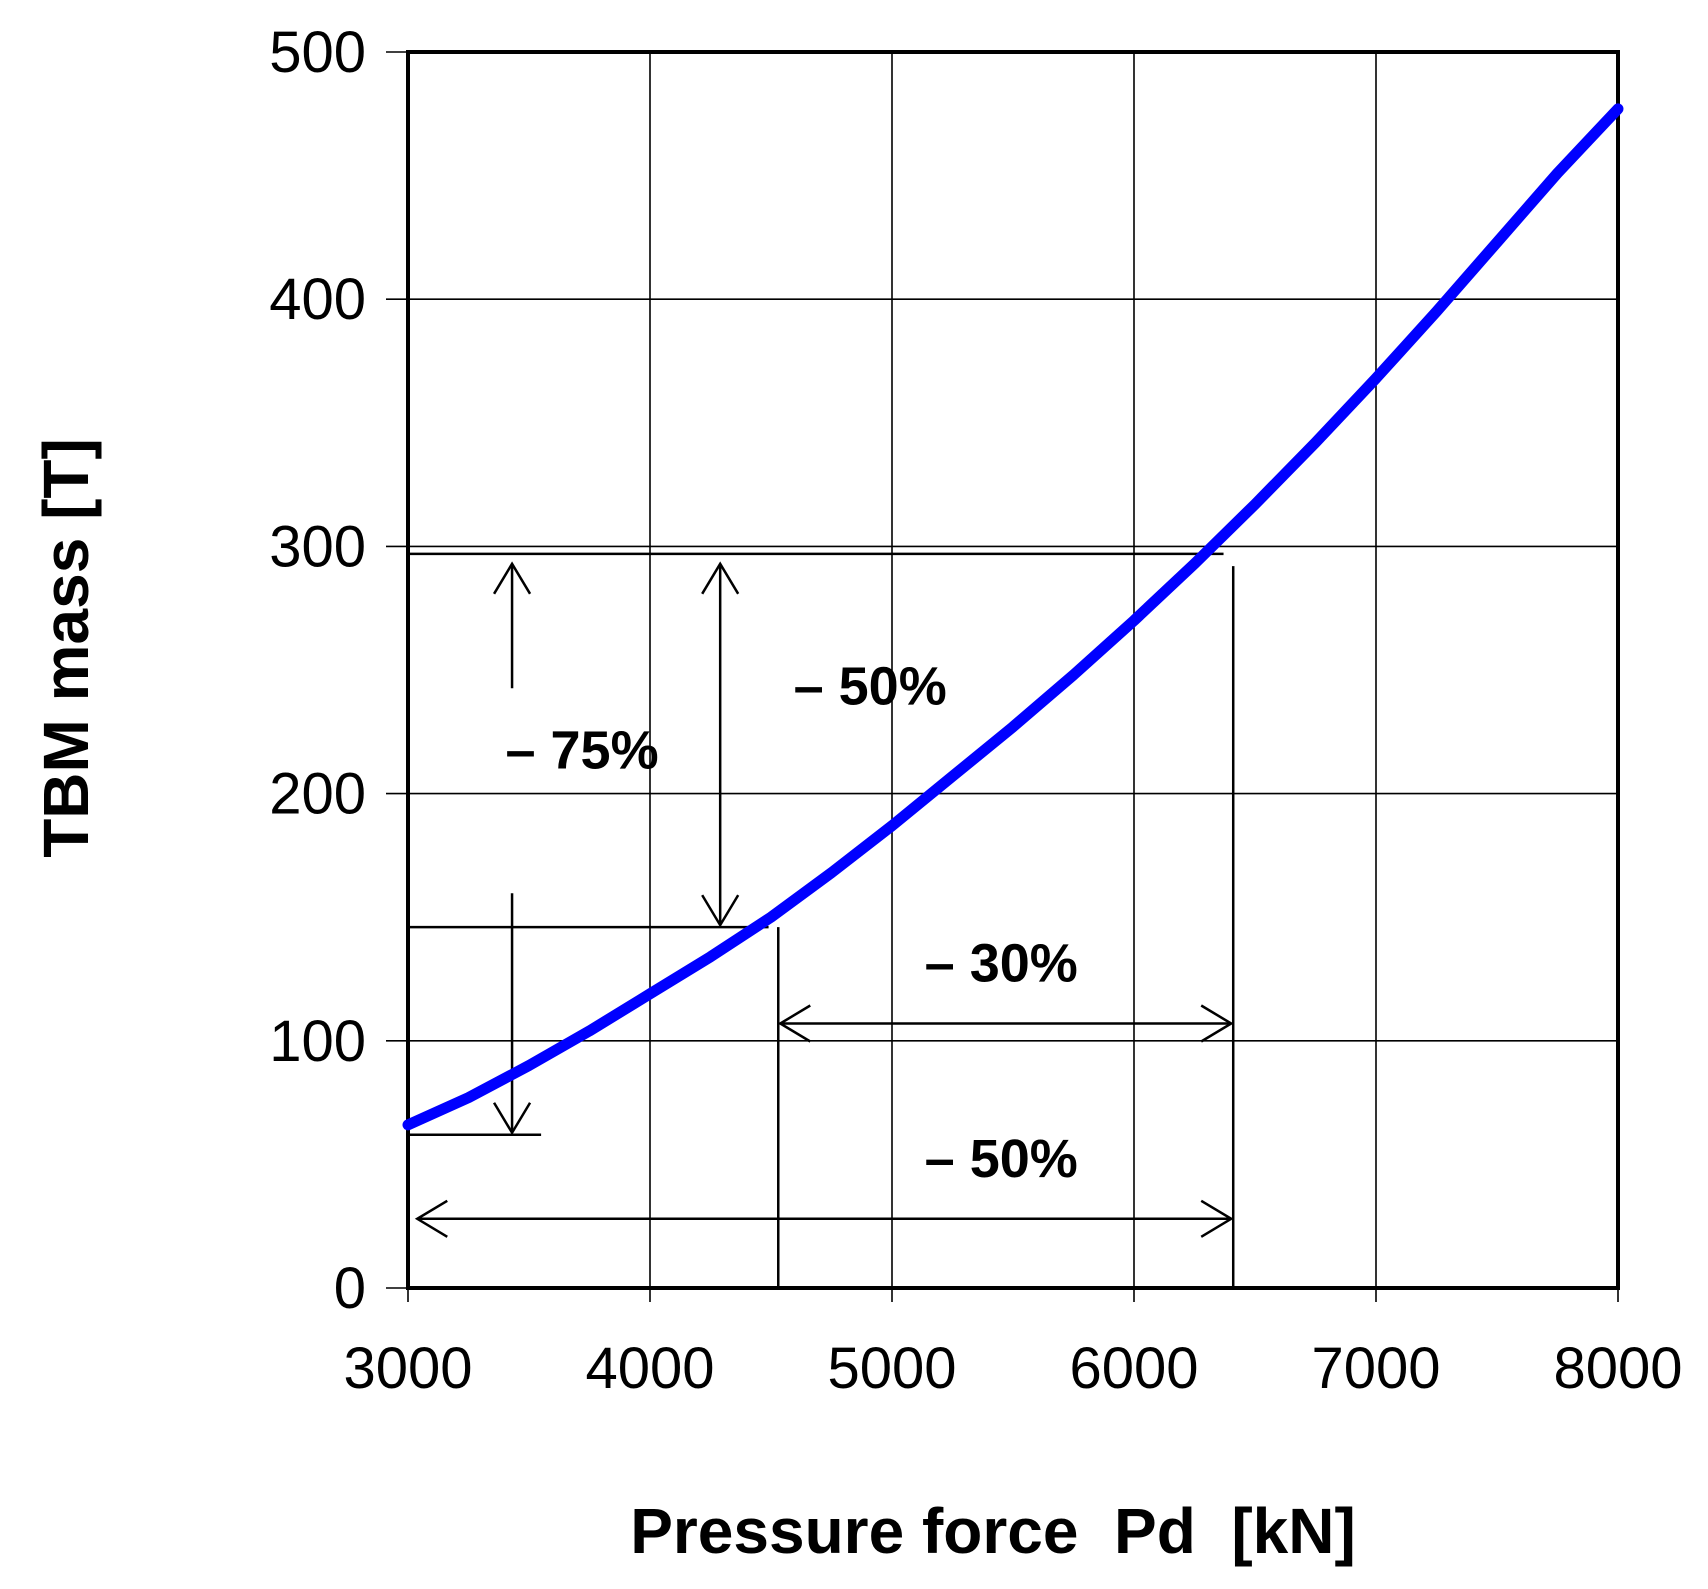  What do you see at coordinates (66, 648) in the screenshot?
I see `y-axis-title: TBM mass [T]` at bounding box center [66, 648].